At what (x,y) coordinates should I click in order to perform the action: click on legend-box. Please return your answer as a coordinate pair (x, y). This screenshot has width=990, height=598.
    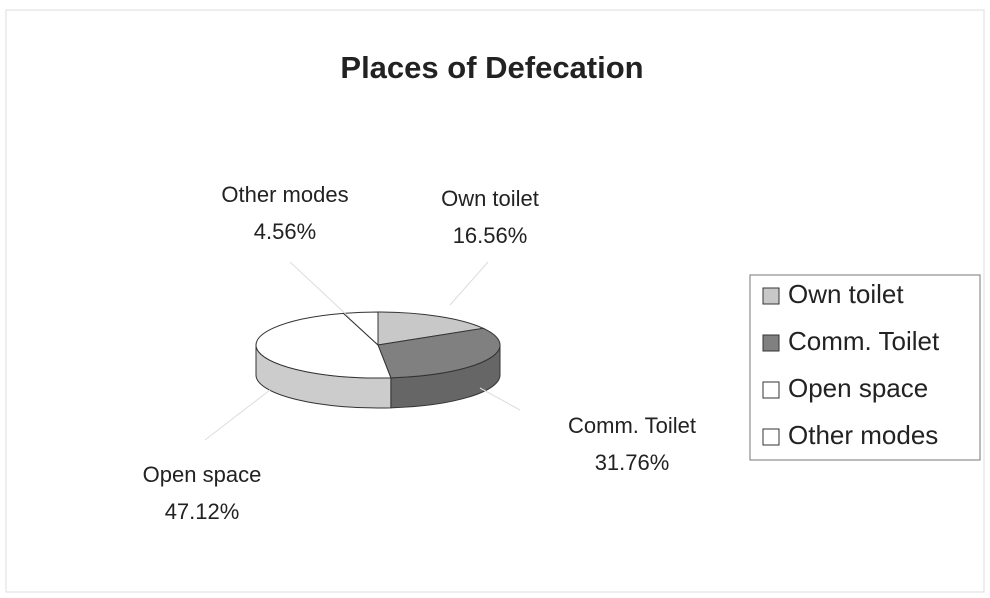
    Looking at the image, I should click on (865, 367).